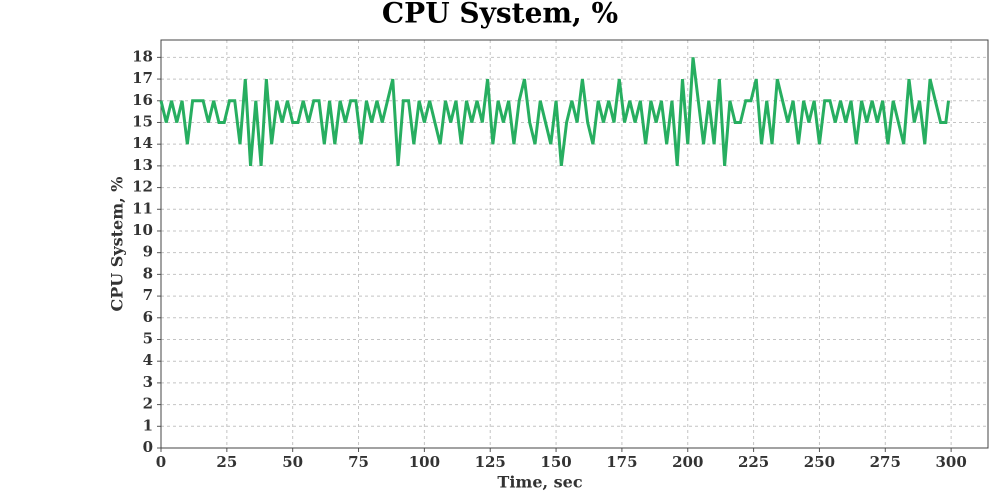  Describe the element at coordinates (142, 121) in the screenshot. I see `y-tick-label: 15` at that location.